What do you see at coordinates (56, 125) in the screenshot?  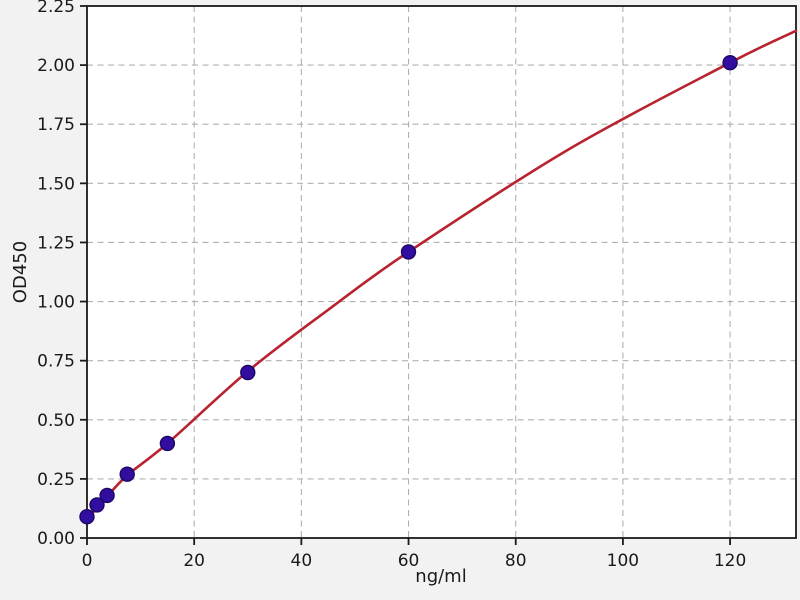 I see `y-tick-label: 1.75` at bounding box center [56, 125].